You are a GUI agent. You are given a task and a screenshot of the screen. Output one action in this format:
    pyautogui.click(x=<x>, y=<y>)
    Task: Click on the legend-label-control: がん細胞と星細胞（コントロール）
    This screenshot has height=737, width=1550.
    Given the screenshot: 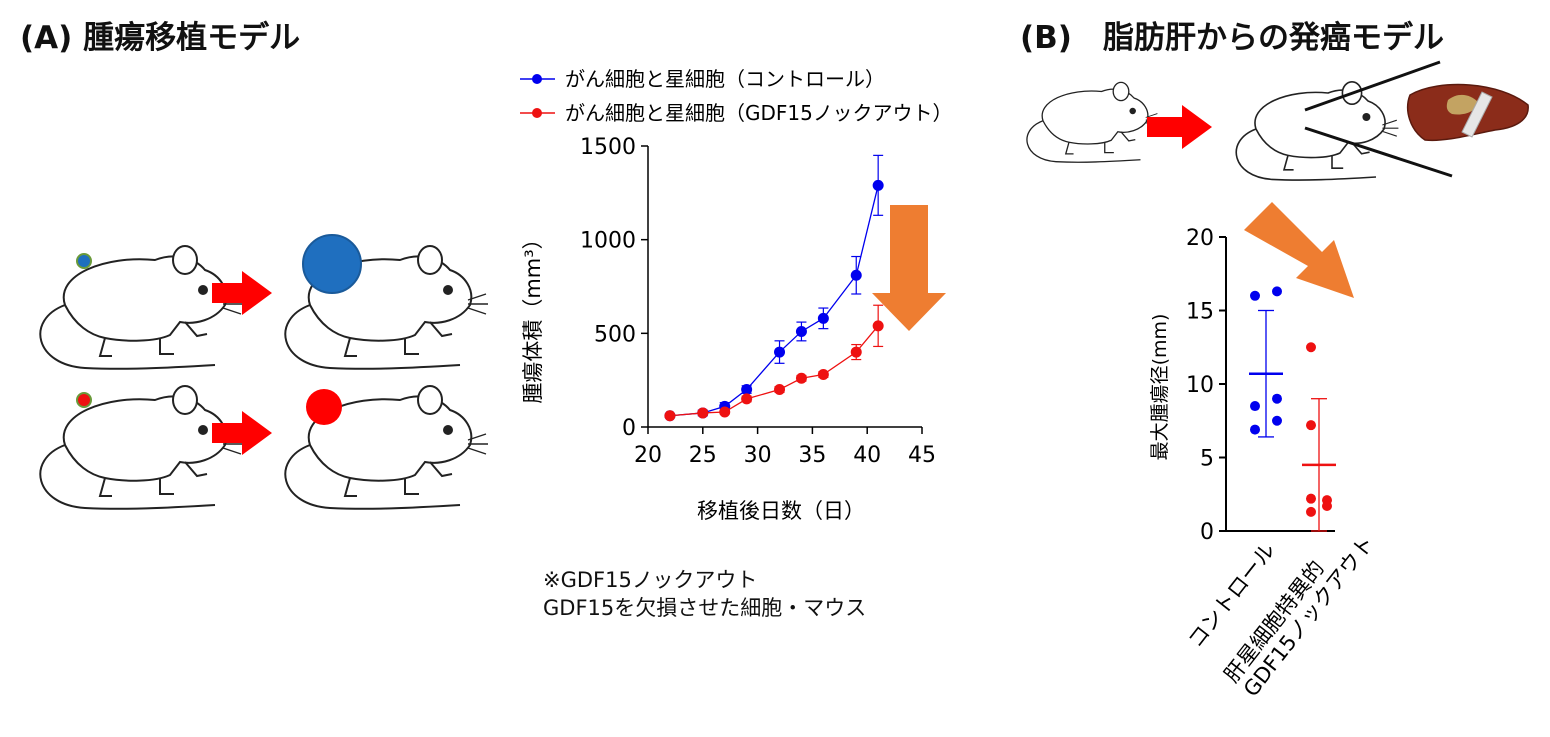 What is the action you would take?
    pyautogui.click(x=725, y=79)
    